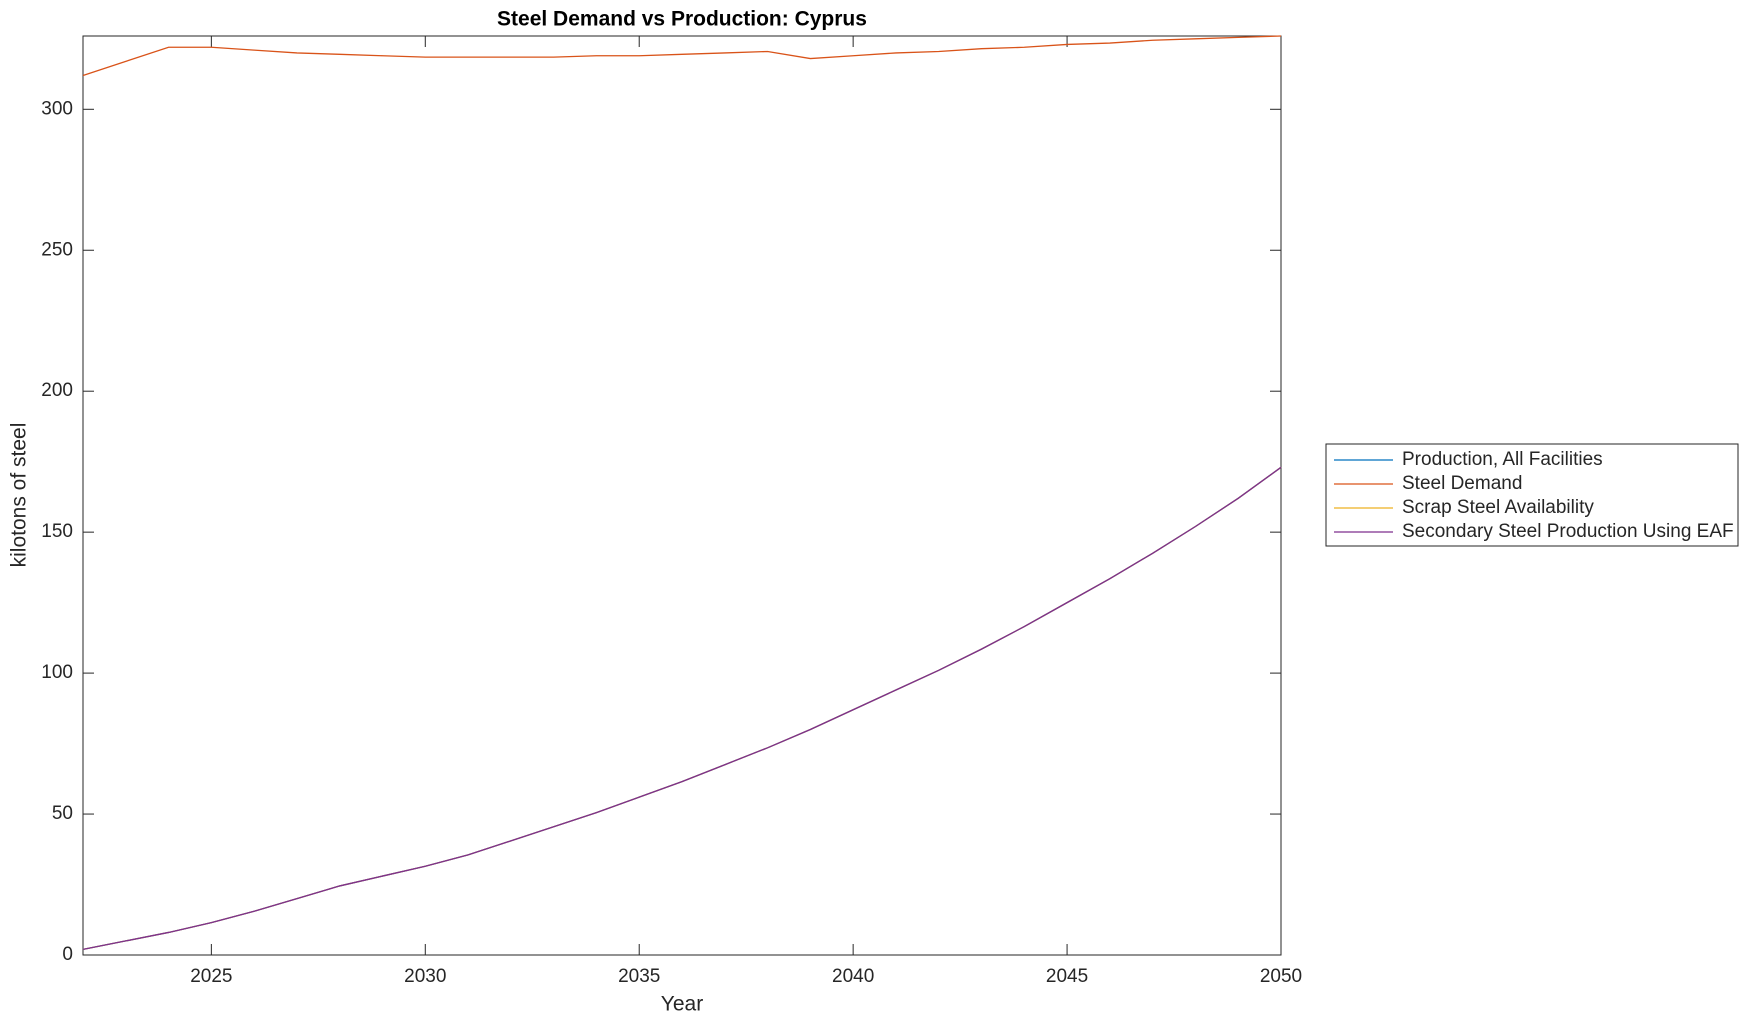 This screenshot has width=1744, height=1021. I want to click on legend-label: Steel Demand, so click(1462, 483).